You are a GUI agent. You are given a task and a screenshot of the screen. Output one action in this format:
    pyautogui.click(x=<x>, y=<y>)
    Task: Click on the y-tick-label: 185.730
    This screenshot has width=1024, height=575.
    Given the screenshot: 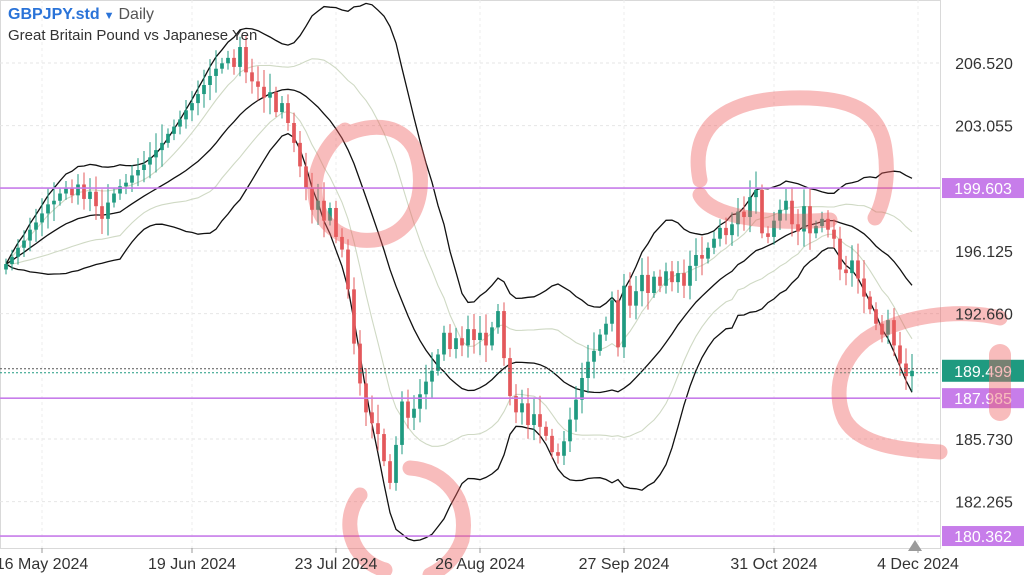 What is the action you would take?
    pyautogui.click(x=984, y=440)
    